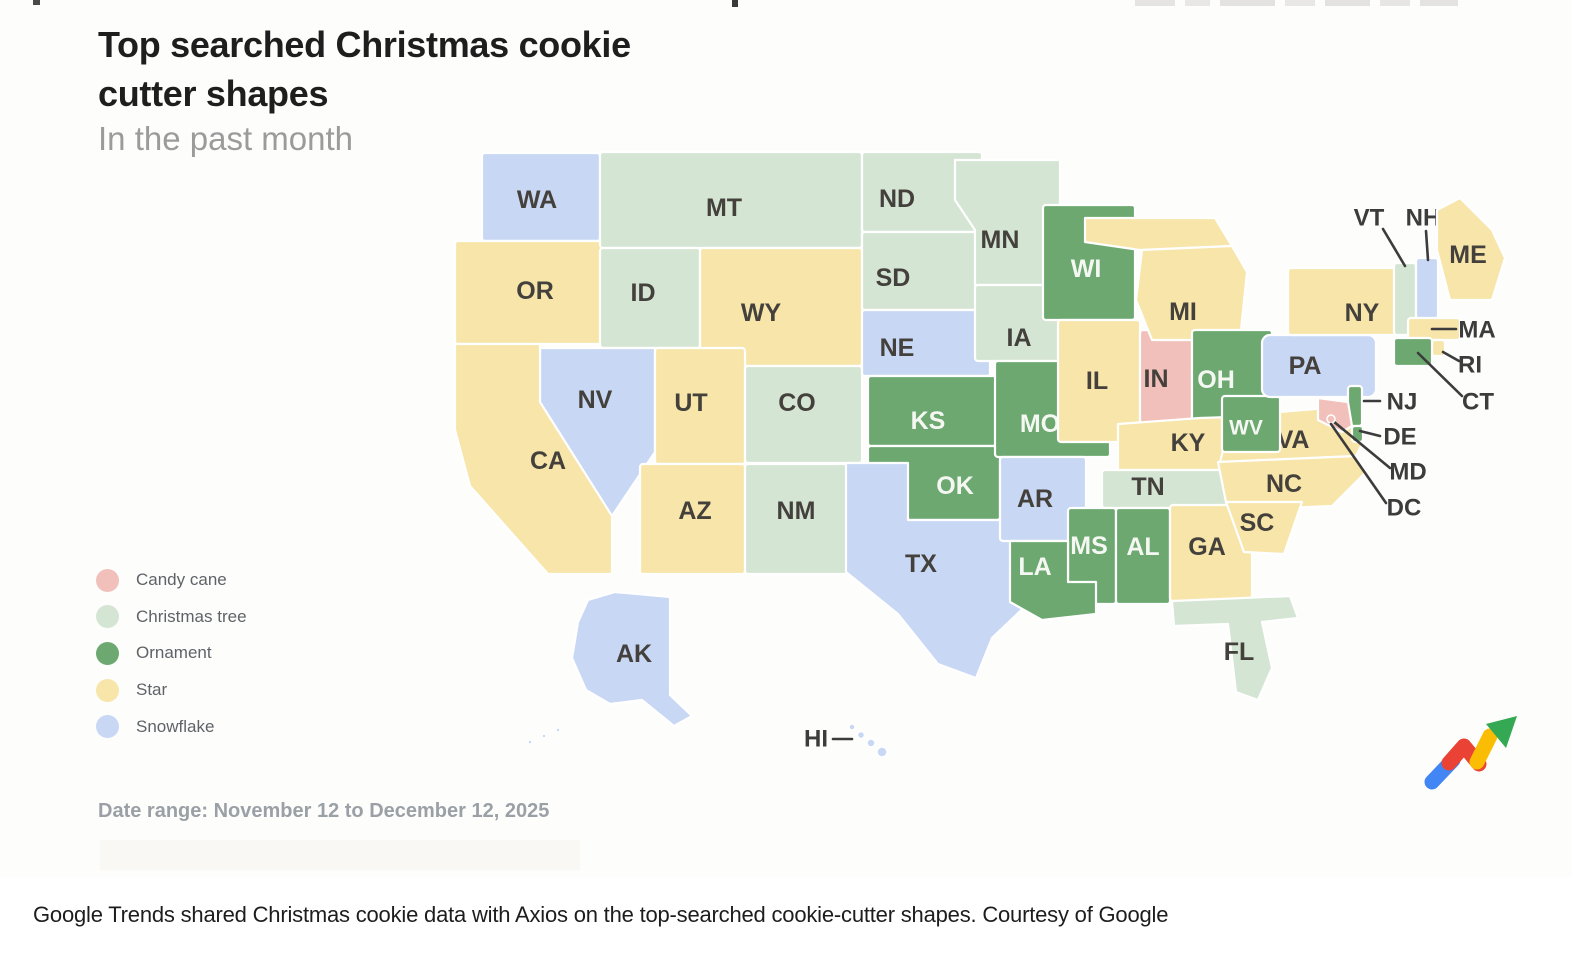  Describe the element at coordinates (955, 486) in the screenshot. I see `state-label-ok: OK` at that location.